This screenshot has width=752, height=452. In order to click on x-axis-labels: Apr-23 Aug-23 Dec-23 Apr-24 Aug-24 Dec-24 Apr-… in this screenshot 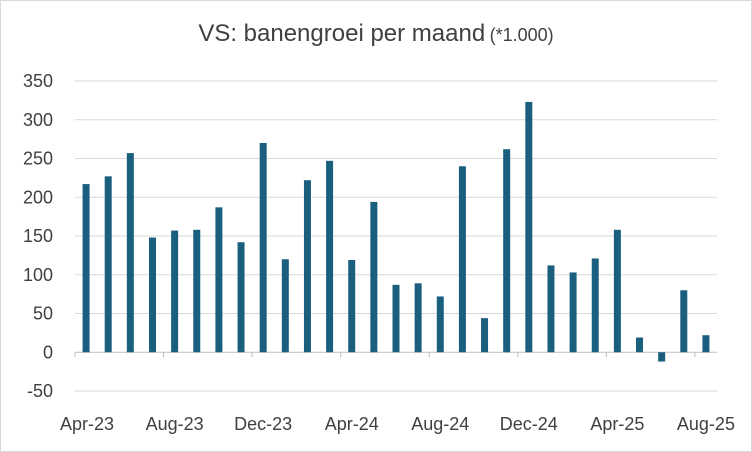, I will do `click(397, 424)`.